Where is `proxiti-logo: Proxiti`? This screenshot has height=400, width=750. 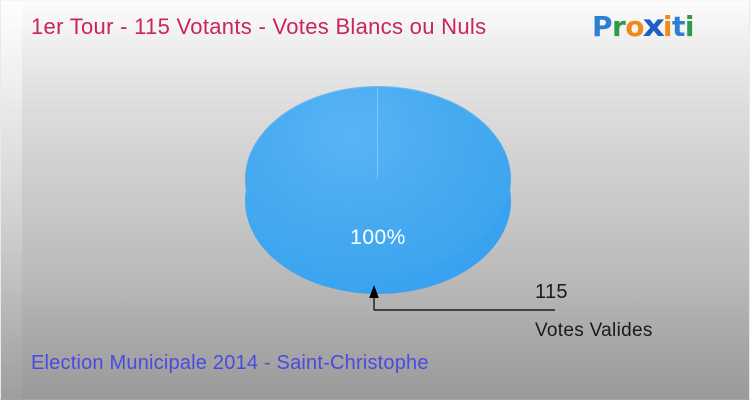 proxiti-logo: Proxiti is located at coordinates (643, 26).